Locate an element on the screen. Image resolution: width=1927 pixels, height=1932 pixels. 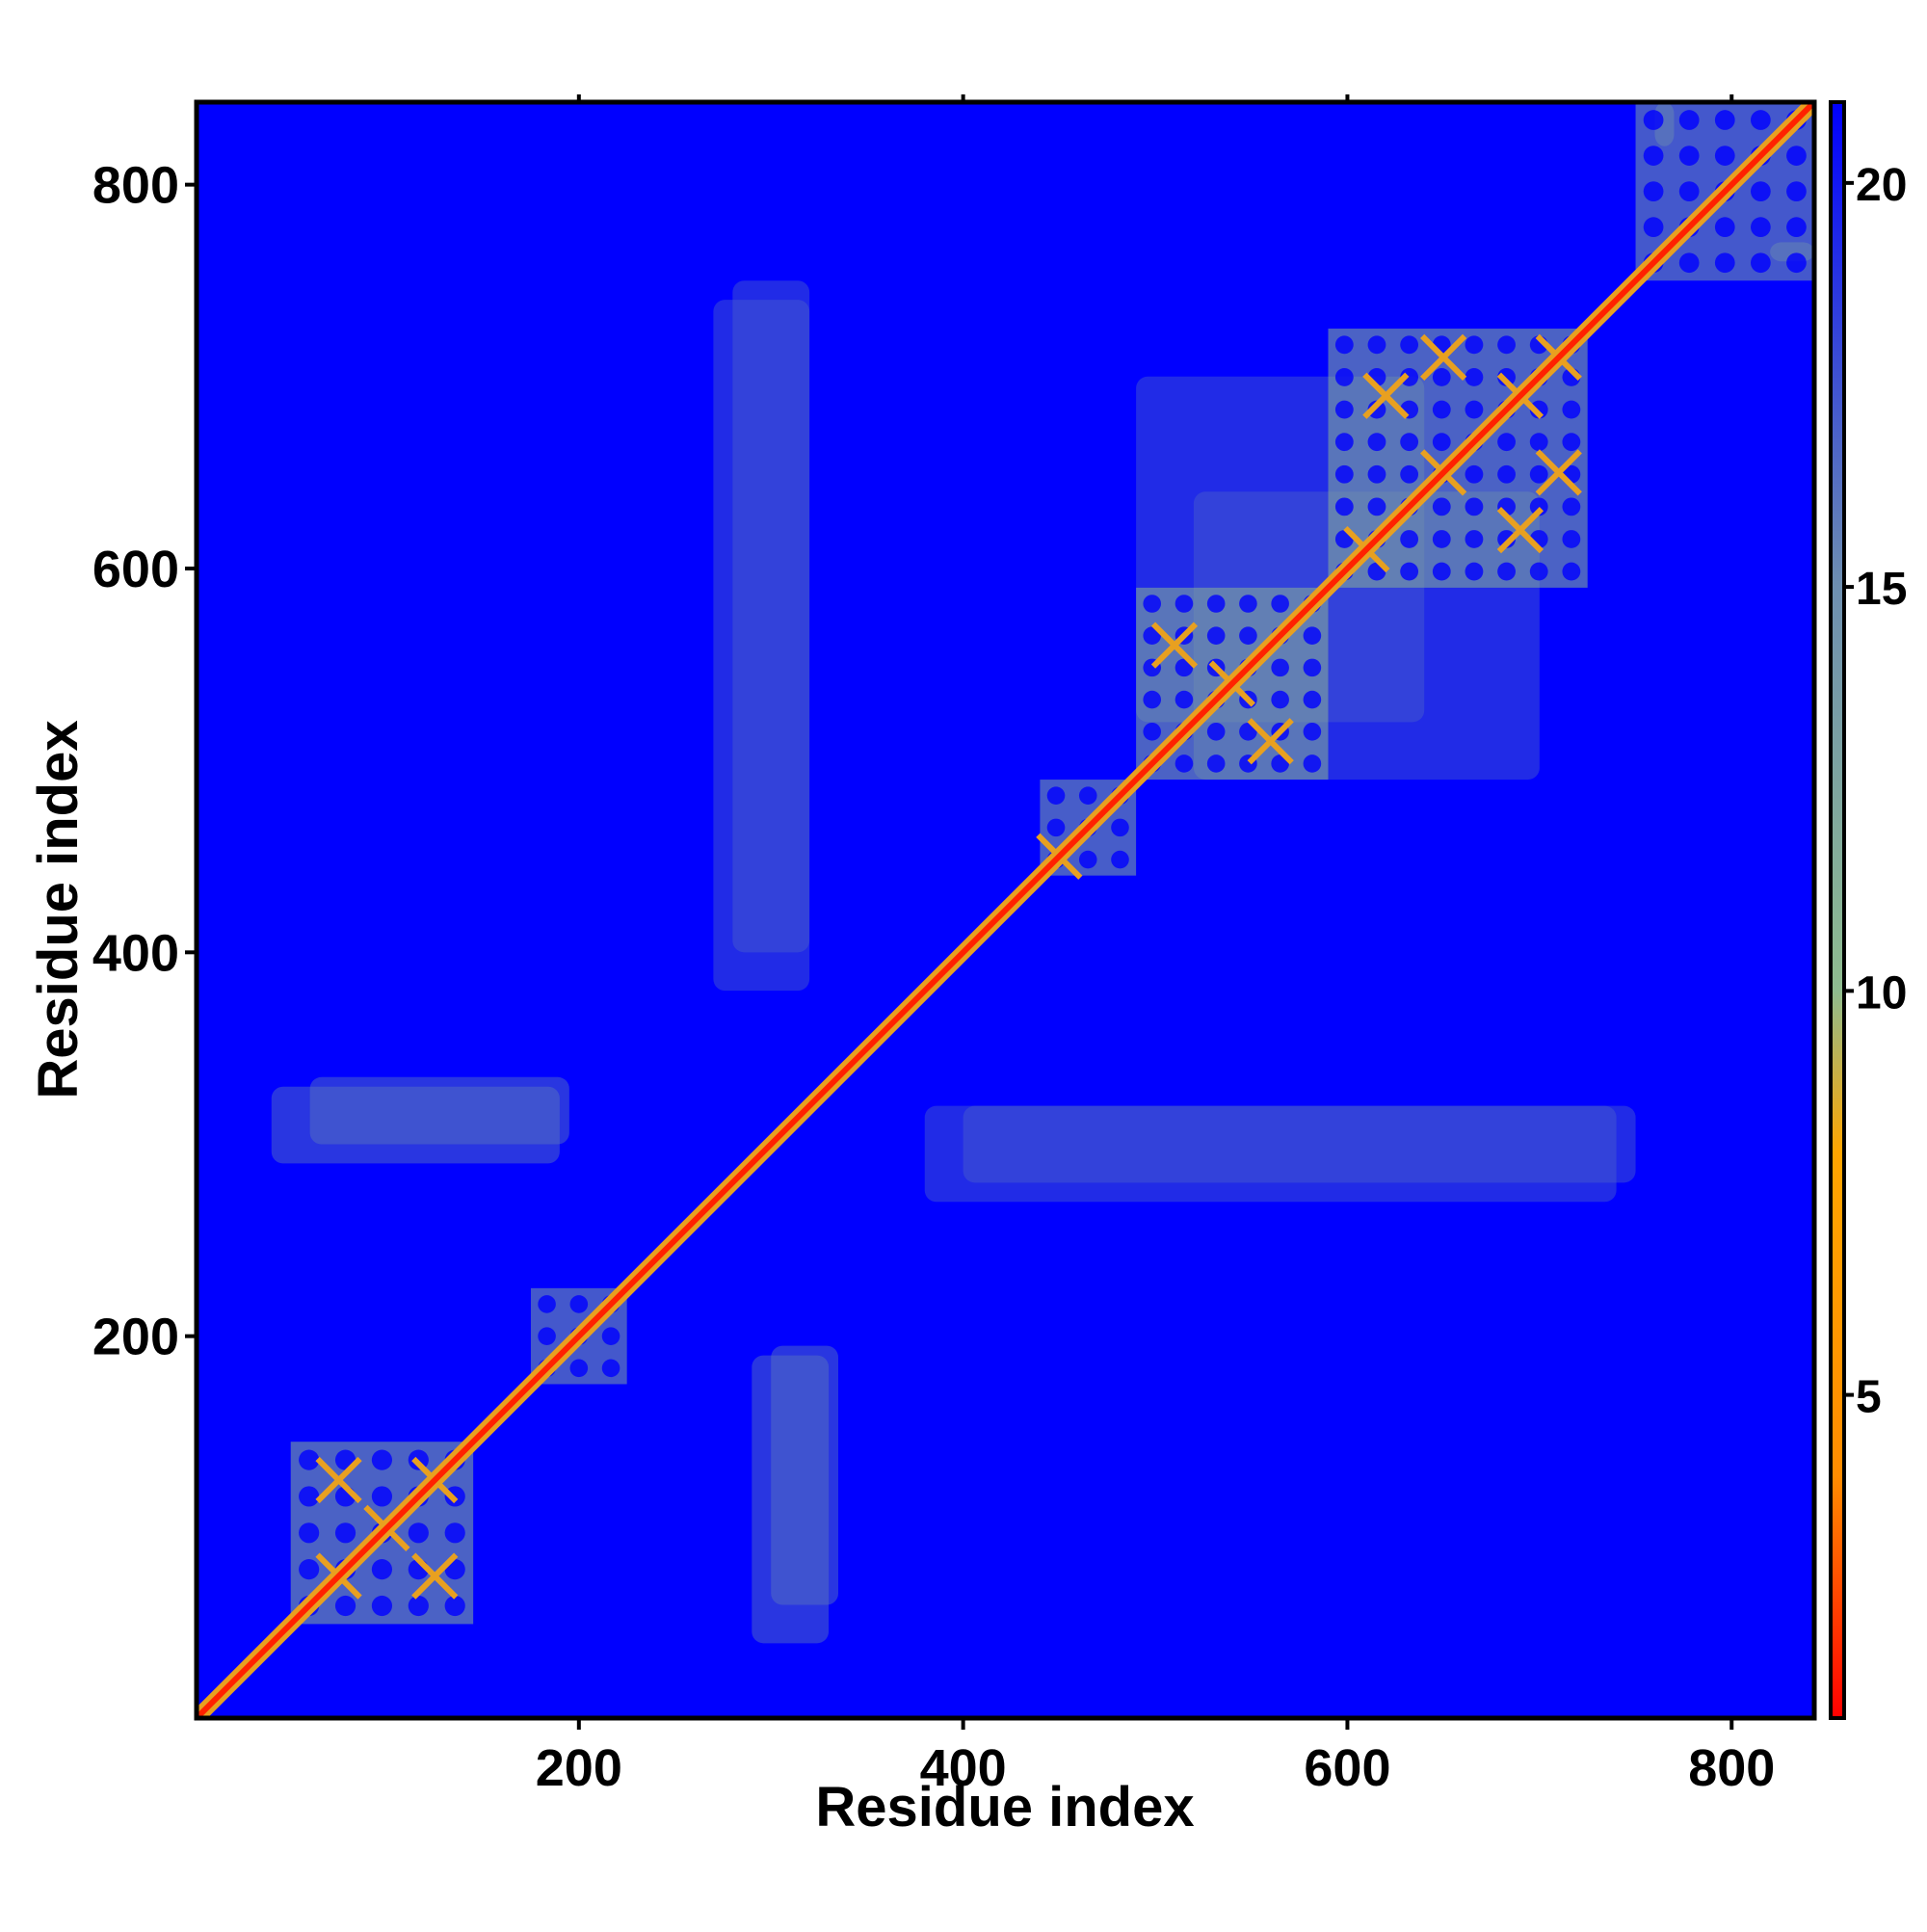
colorbar-tick-label-1: 10 is located at coordinates (1881, 993).